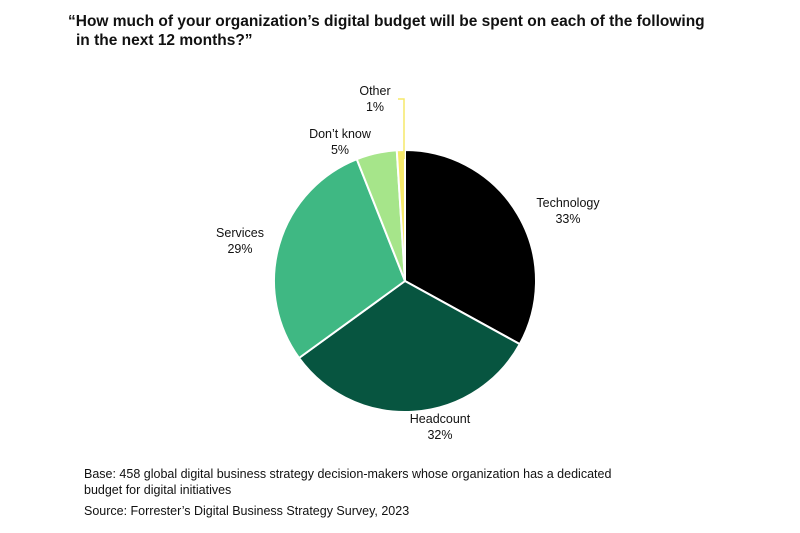  What do you see at coordinates (471, 247) in the screenshot?
I see `pie-slice-technology` at bounding box center [471, 247].